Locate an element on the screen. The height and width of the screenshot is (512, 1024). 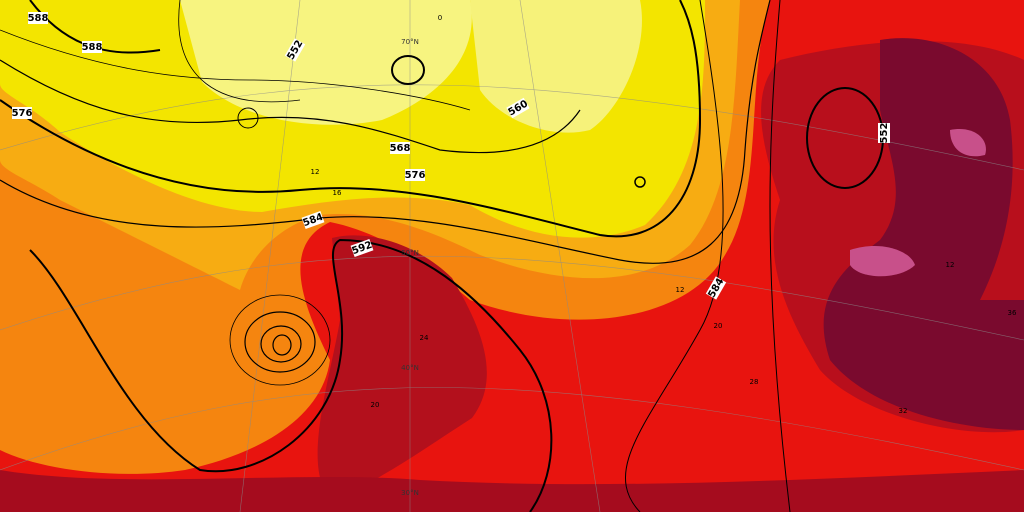
contour-value: 552 is located at coordinates (884, 133).